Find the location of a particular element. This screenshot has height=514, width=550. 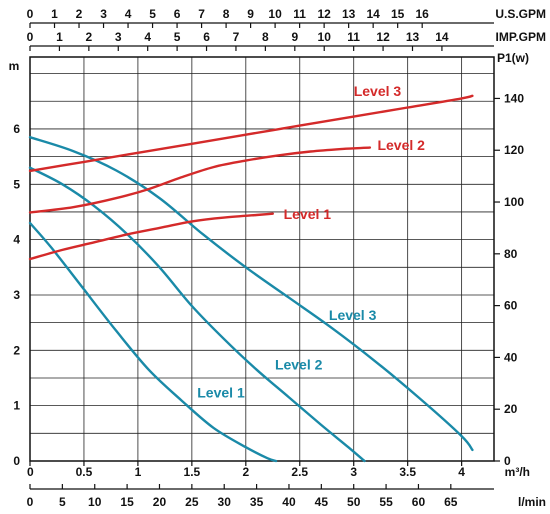

m3h-tick-label: 2.5 is located at coordinates (299, 472).